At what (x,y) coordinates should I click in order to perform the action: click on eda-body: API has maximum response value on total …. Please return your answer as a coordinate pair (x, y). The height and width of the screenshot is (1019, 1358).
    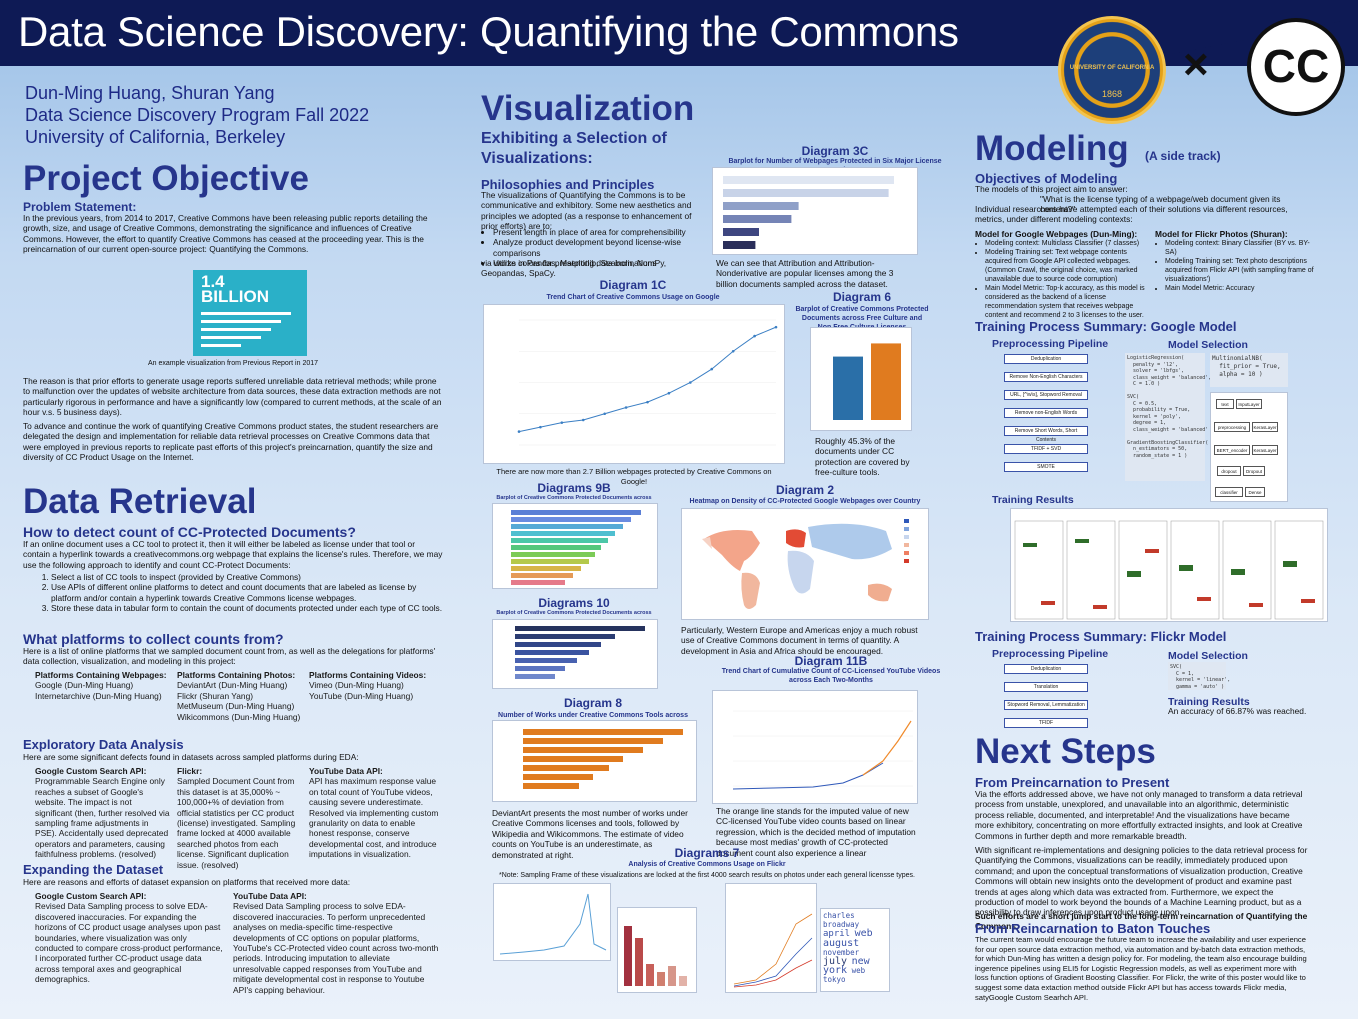
    Looking at the image, I should click on (374, 818).